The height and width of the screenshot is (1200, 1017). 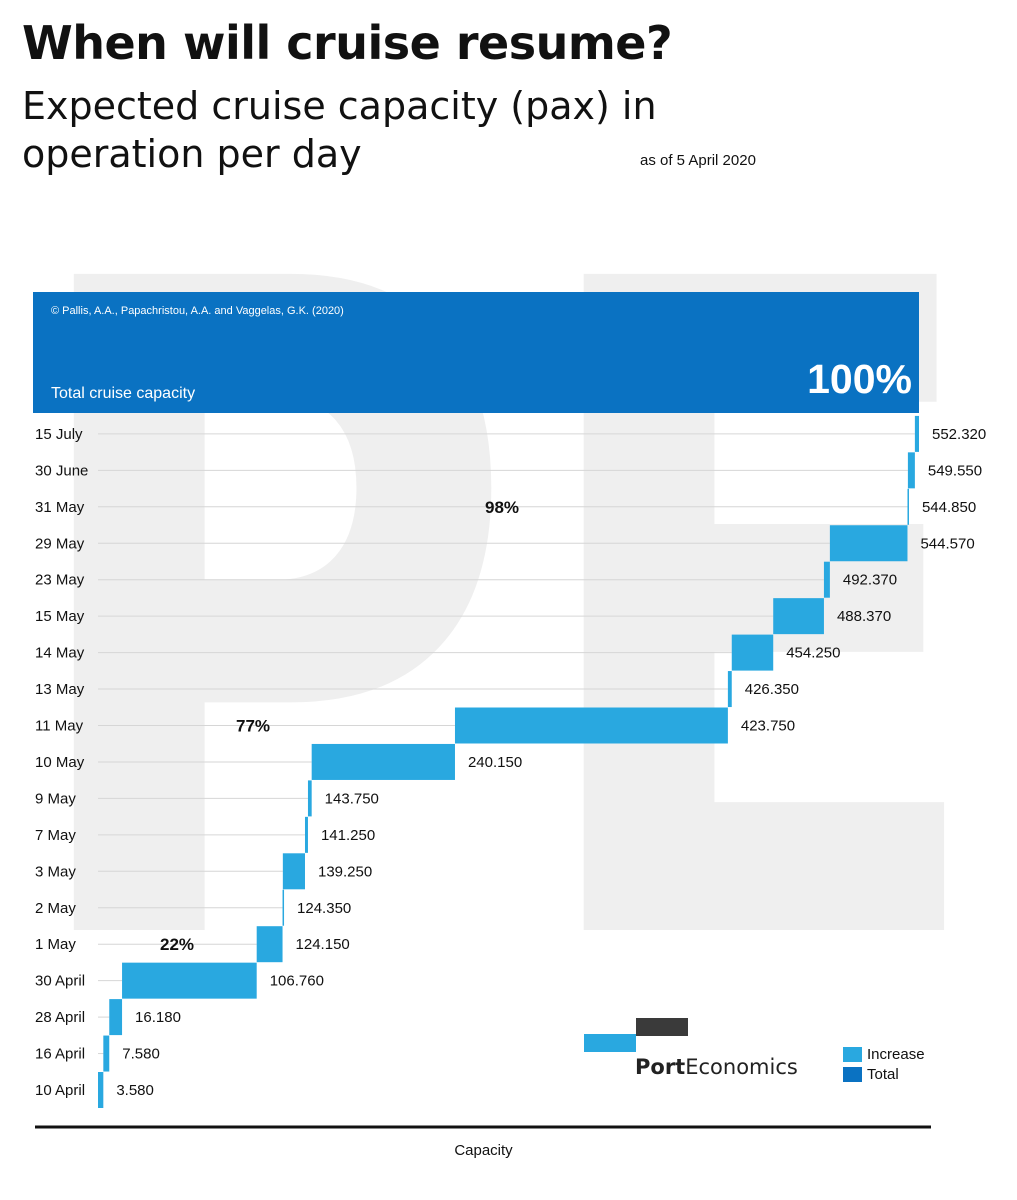 What do you see at coordinates (60, 689) in the screenshot?
I see `category-label: 13 May` at bounding box center [60, 689].